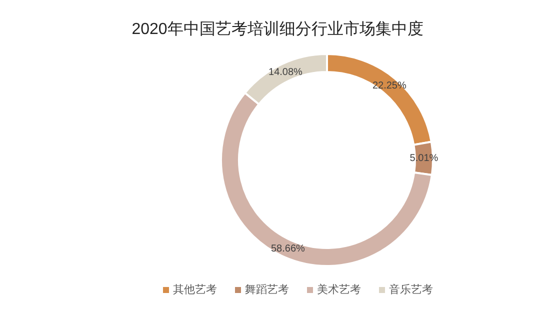  What do you see at coordinates (339, 289) in the screenshot?
I see `legend-label: 美术艺考` at bounding box center [339, 289].